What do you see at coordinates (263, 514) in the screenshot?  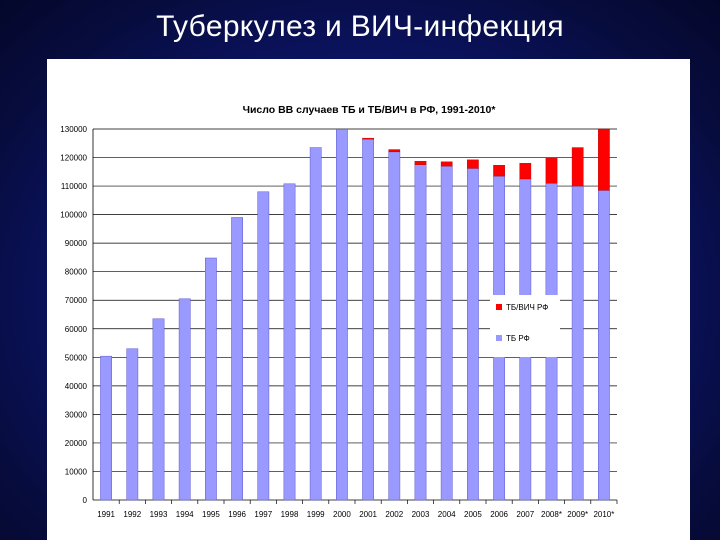 I see `x-tick-label: 1997` at bounding box center [263, 514].